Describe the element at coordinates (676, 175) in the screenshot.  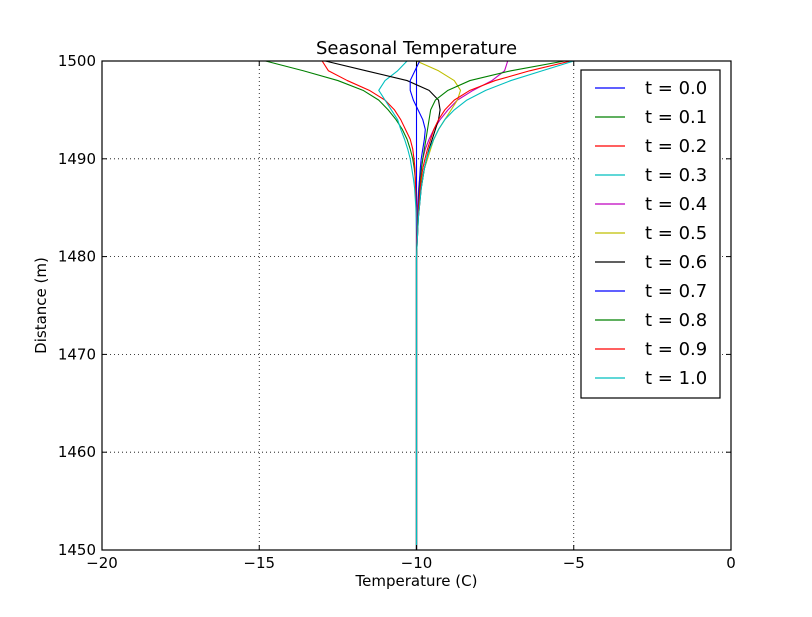
I see `legend-label-3: t = 0.3` at that location.